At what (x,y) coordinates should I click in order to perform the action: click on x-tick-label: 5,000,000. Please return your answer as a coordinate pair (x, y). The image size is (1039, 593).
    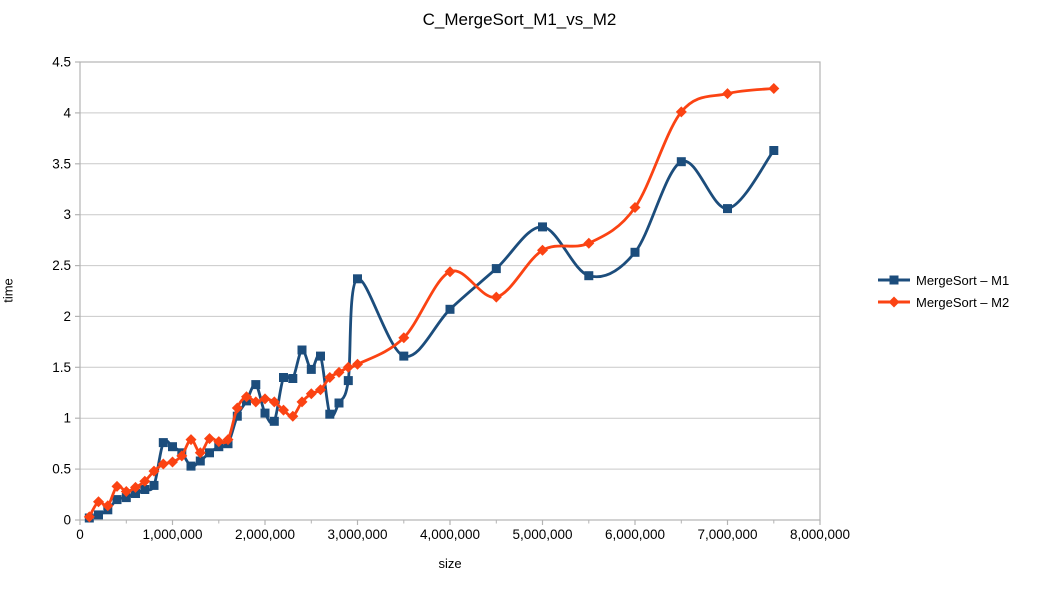
    Looking at the image, I should click on (542, 534).